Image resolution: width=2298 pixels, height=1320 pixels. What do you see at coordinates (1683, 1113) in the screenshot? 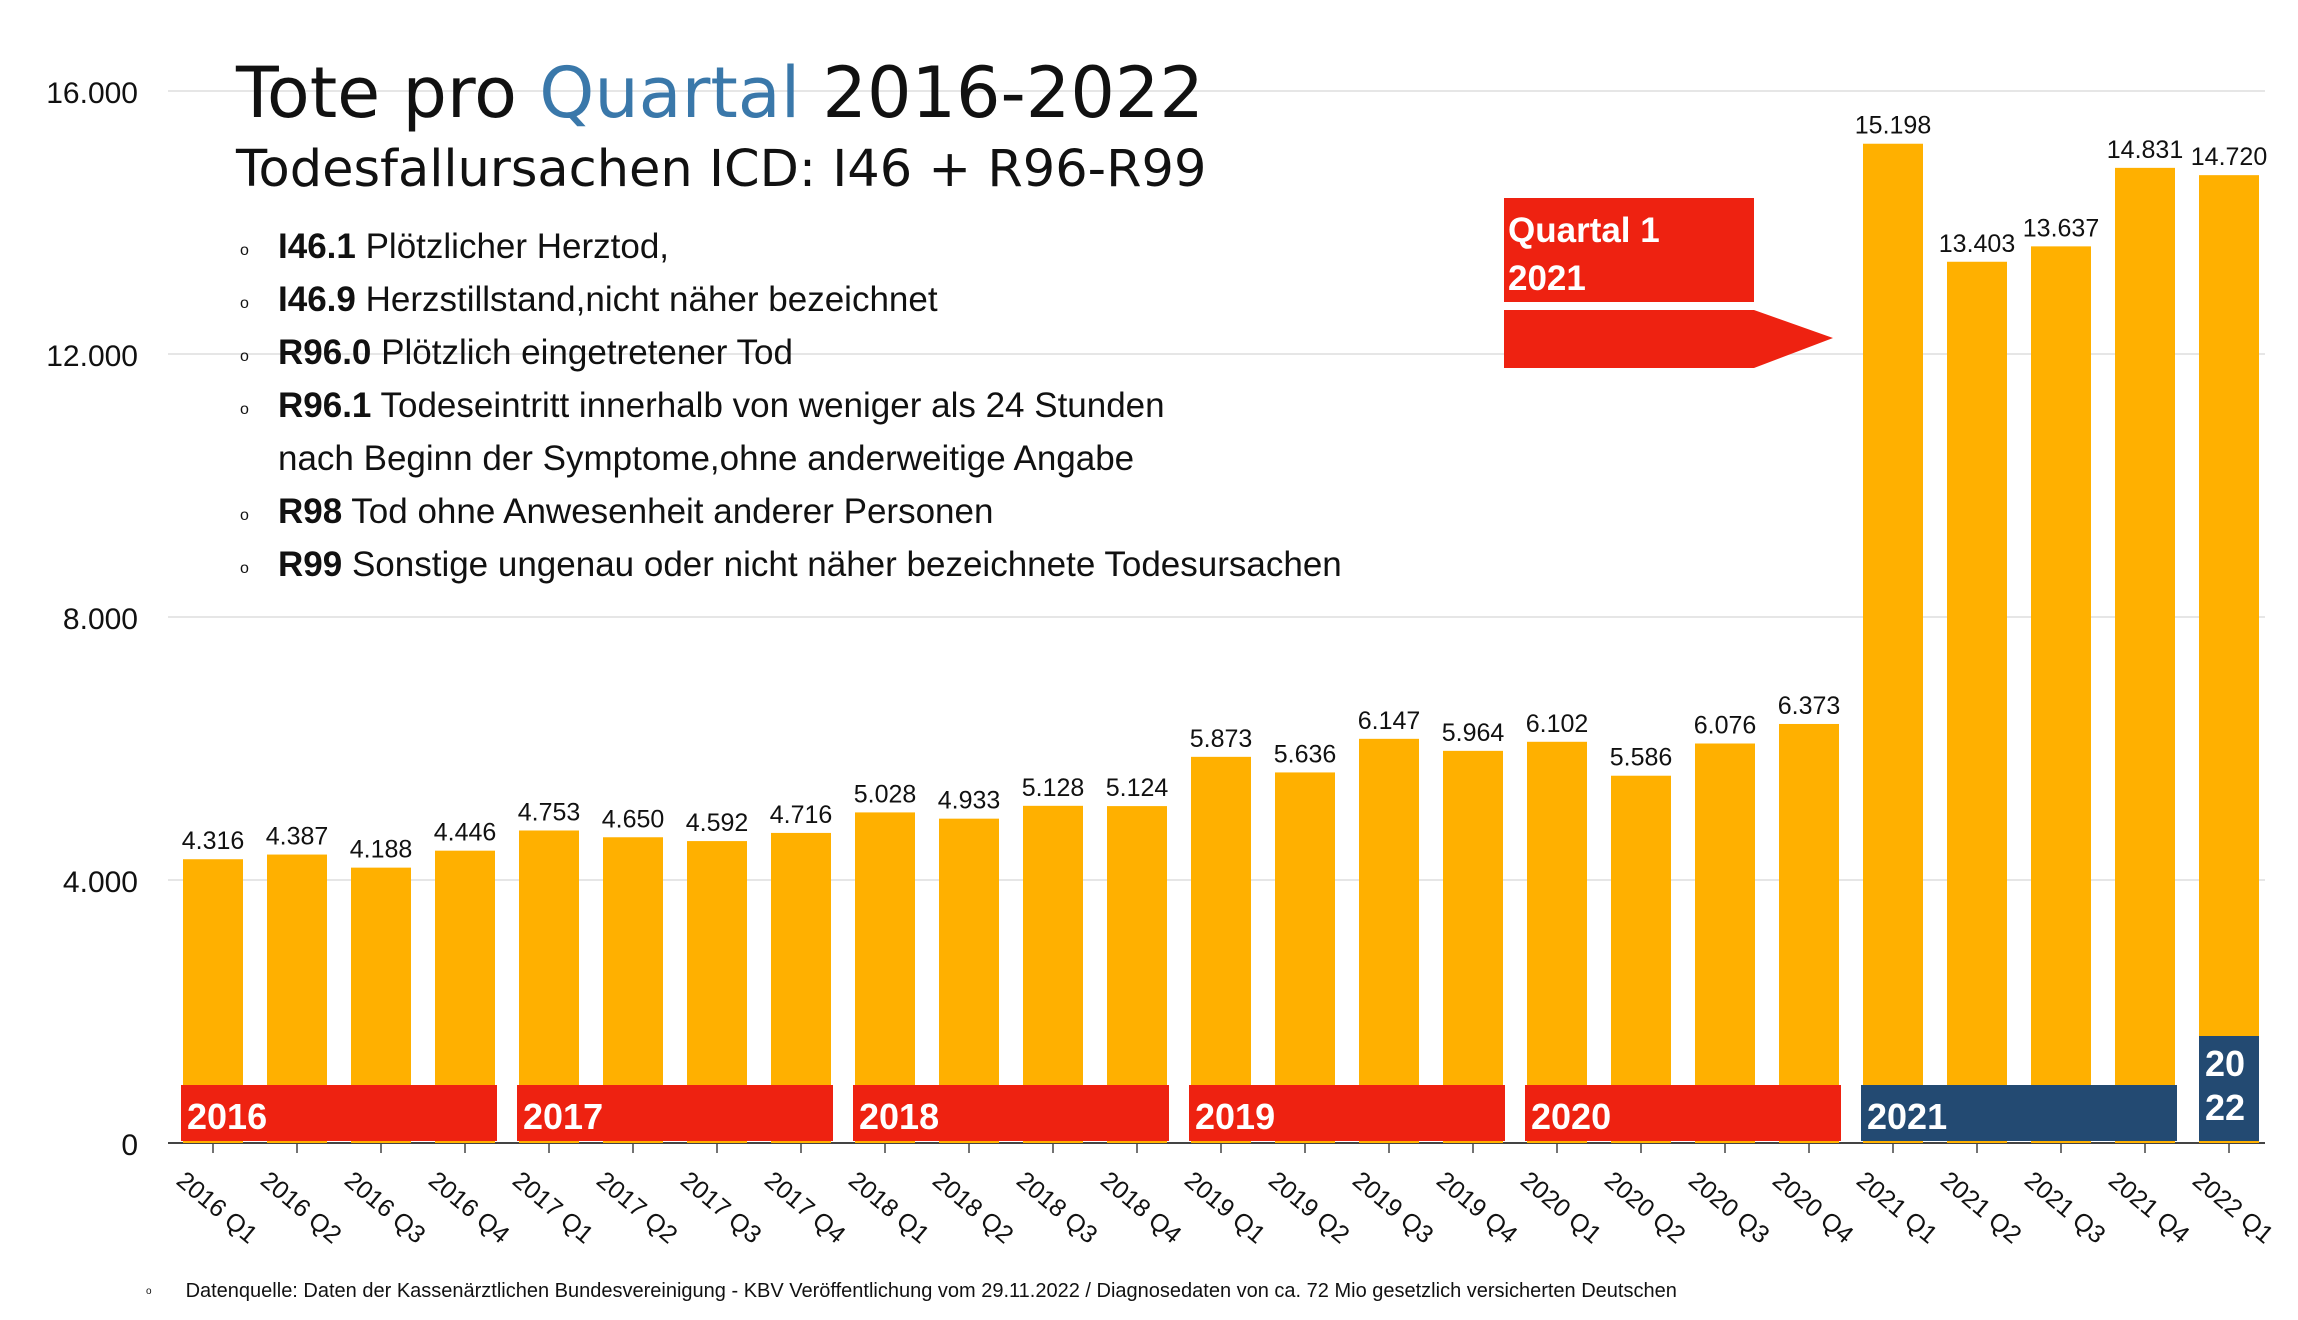
I see `year-band-2020` at bounding box center [1683, 1113].